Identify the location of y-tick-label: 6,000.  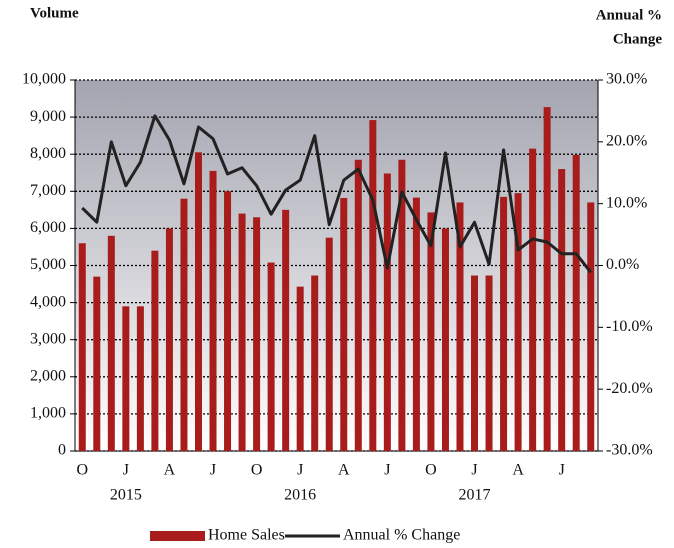
(48, 227).